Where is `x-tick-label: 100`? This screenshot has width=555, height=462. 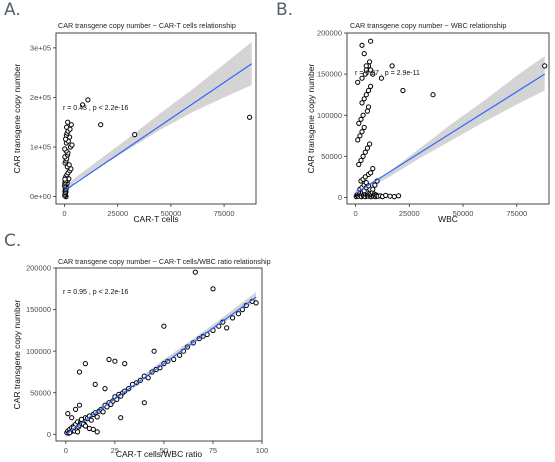 x-tick-label: 100 is located at coordinates (262, 450).